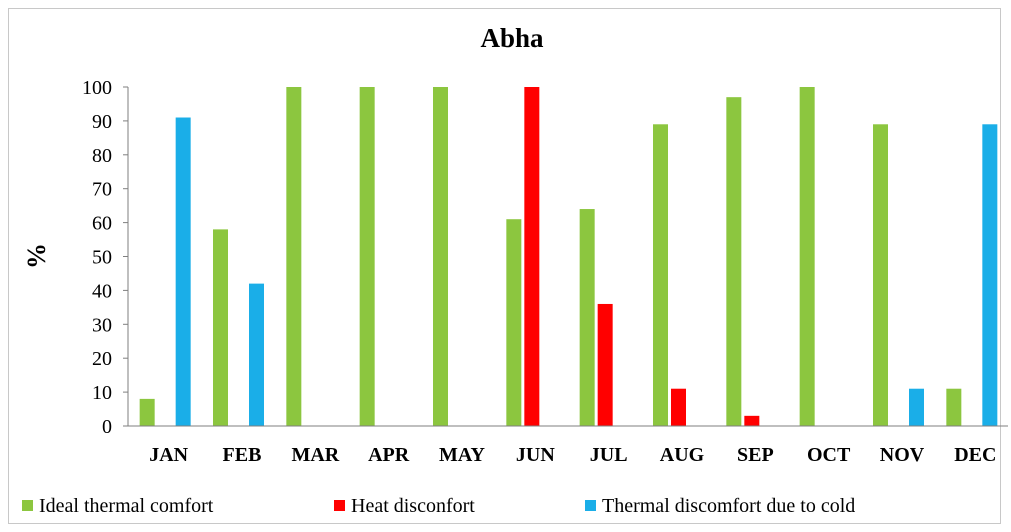  Describe the element at coordinates (755, 455) in the screenshot. I see `x-category-label: SEP` at that location.